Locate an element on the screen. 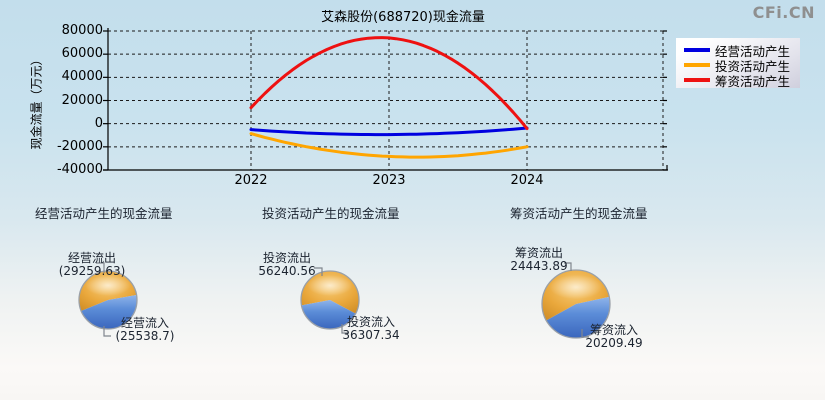 The height and width of the screenshot is (400, 825). pie-section-title-operating: 经营活动产生的现金流量 is located at coordinates (104, 213).